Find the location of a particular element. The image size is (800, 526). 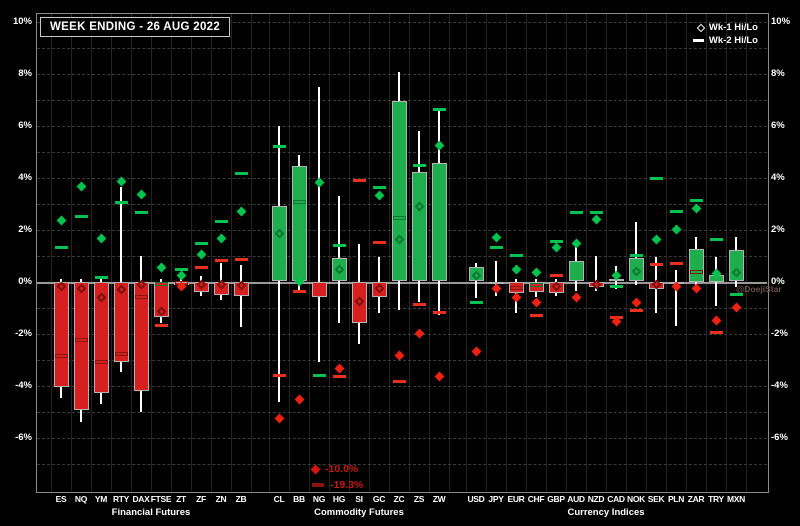

annotation-label: -10.0% is located at coordinates (342, 469).